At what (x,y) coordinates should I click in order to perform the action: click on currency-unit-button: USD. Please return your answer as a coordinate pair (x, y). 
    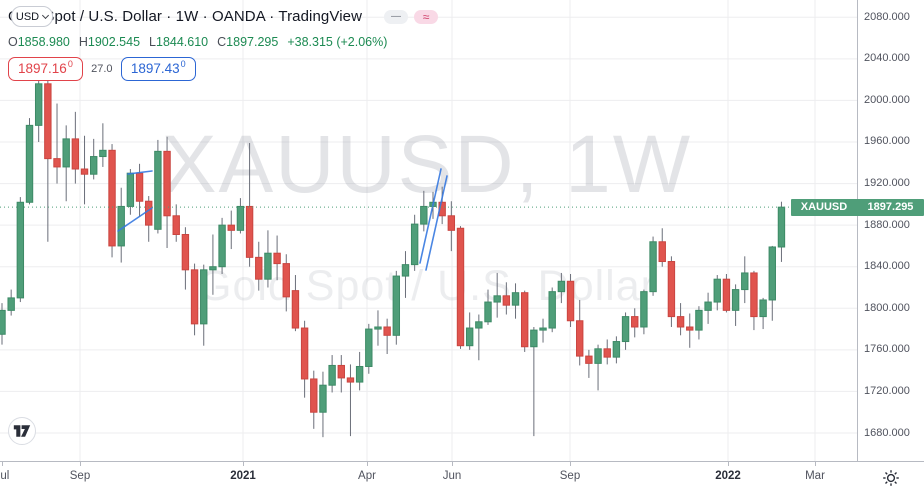
    Looking at the image, I should click on (32, 16).